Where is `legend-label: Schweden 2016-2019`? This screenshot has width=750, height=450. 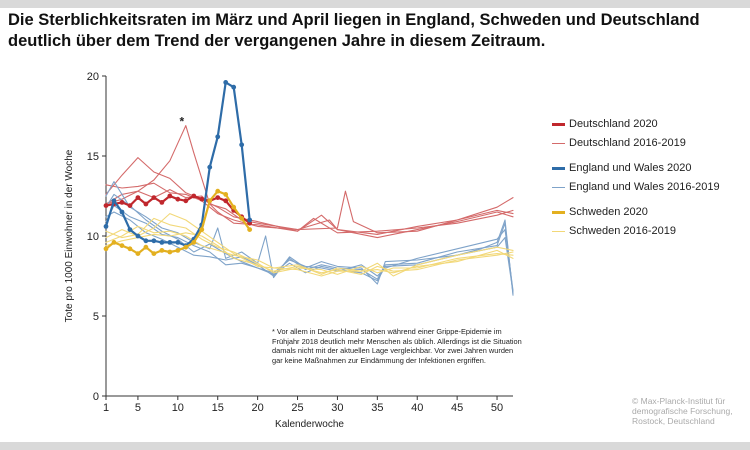 legend-label: Schweden 2016-2019 is located at coordinates (623, 231).